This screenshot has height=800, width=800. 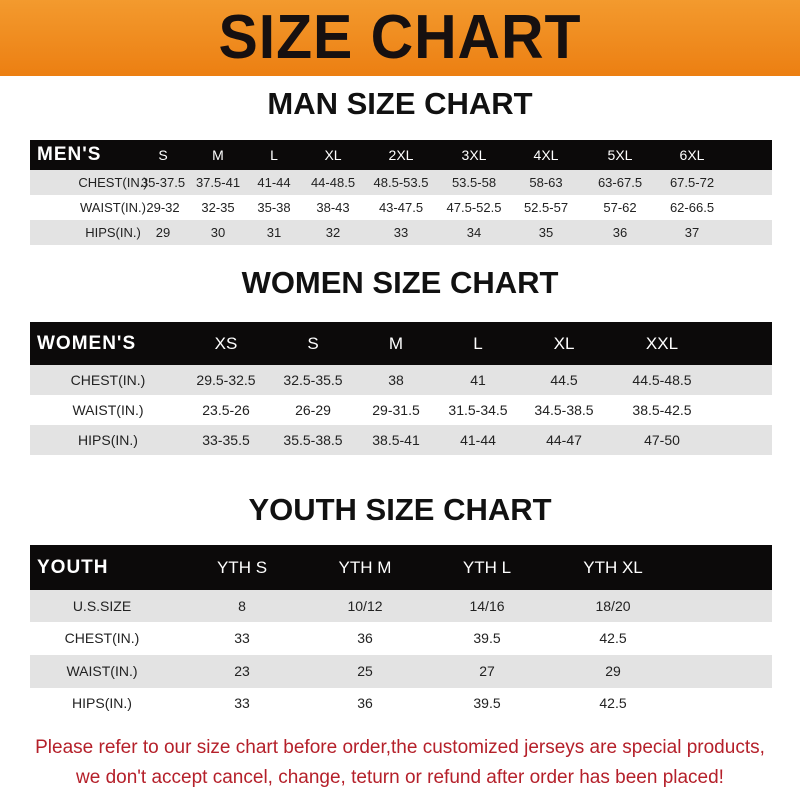 What do you see at coordinates (564, 410) in the screenshot?
I see `table-cell: 34.5-38.5` at bounding box center [564, 410].